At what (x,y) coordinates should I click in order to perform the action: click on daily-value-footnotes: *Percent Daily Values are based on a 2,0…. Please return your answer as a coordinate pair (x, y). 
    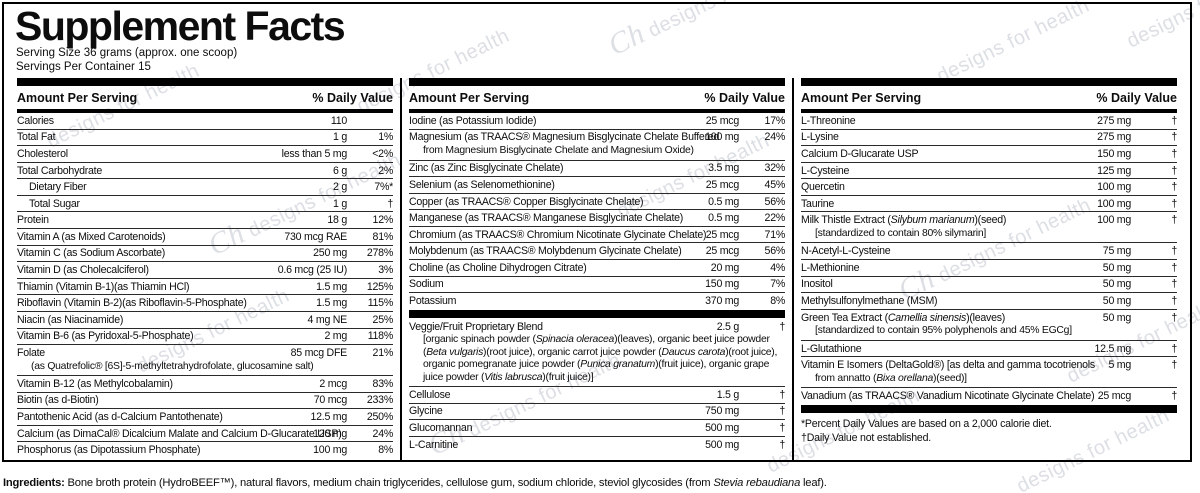
    Looking at the image, I should click on (989, 429).